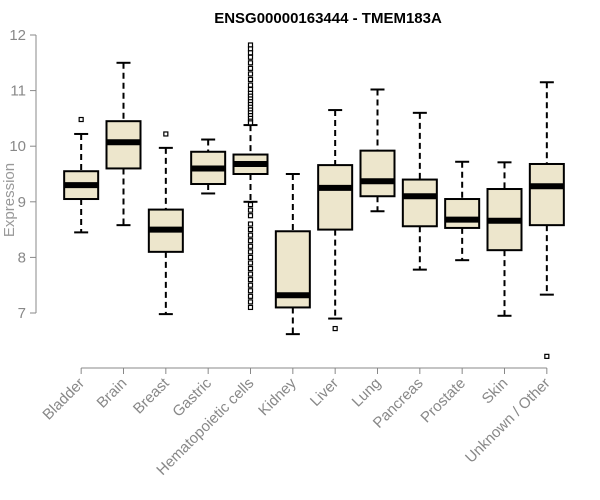  Describe the element at coordinates (328, 18) in the screenshot. I see `chart-title: ENSG00000163444 - TMEM183A` at that location.